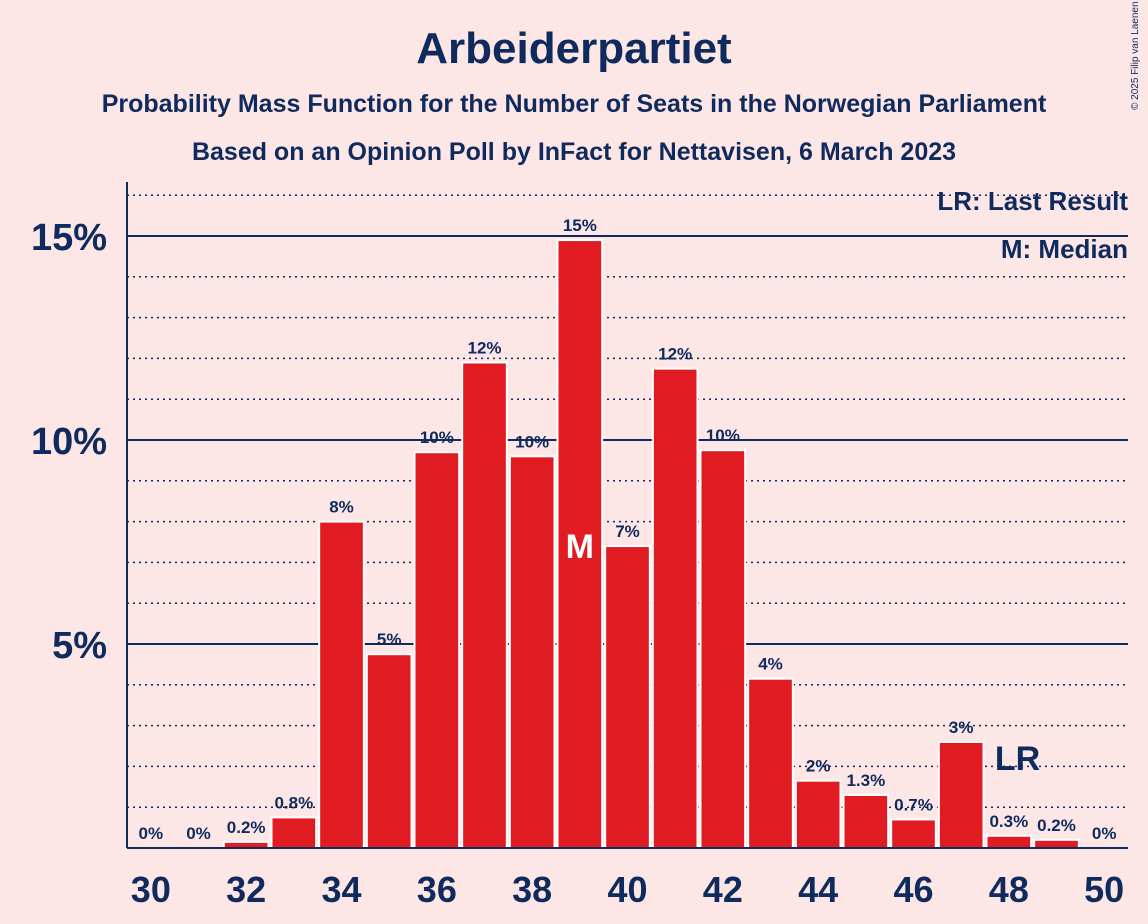 This screenshot has width=1148, height=924. Describe the element at coordinates (818, 766) in the screenshot. I see `bar-value-label: 2%` at that location.